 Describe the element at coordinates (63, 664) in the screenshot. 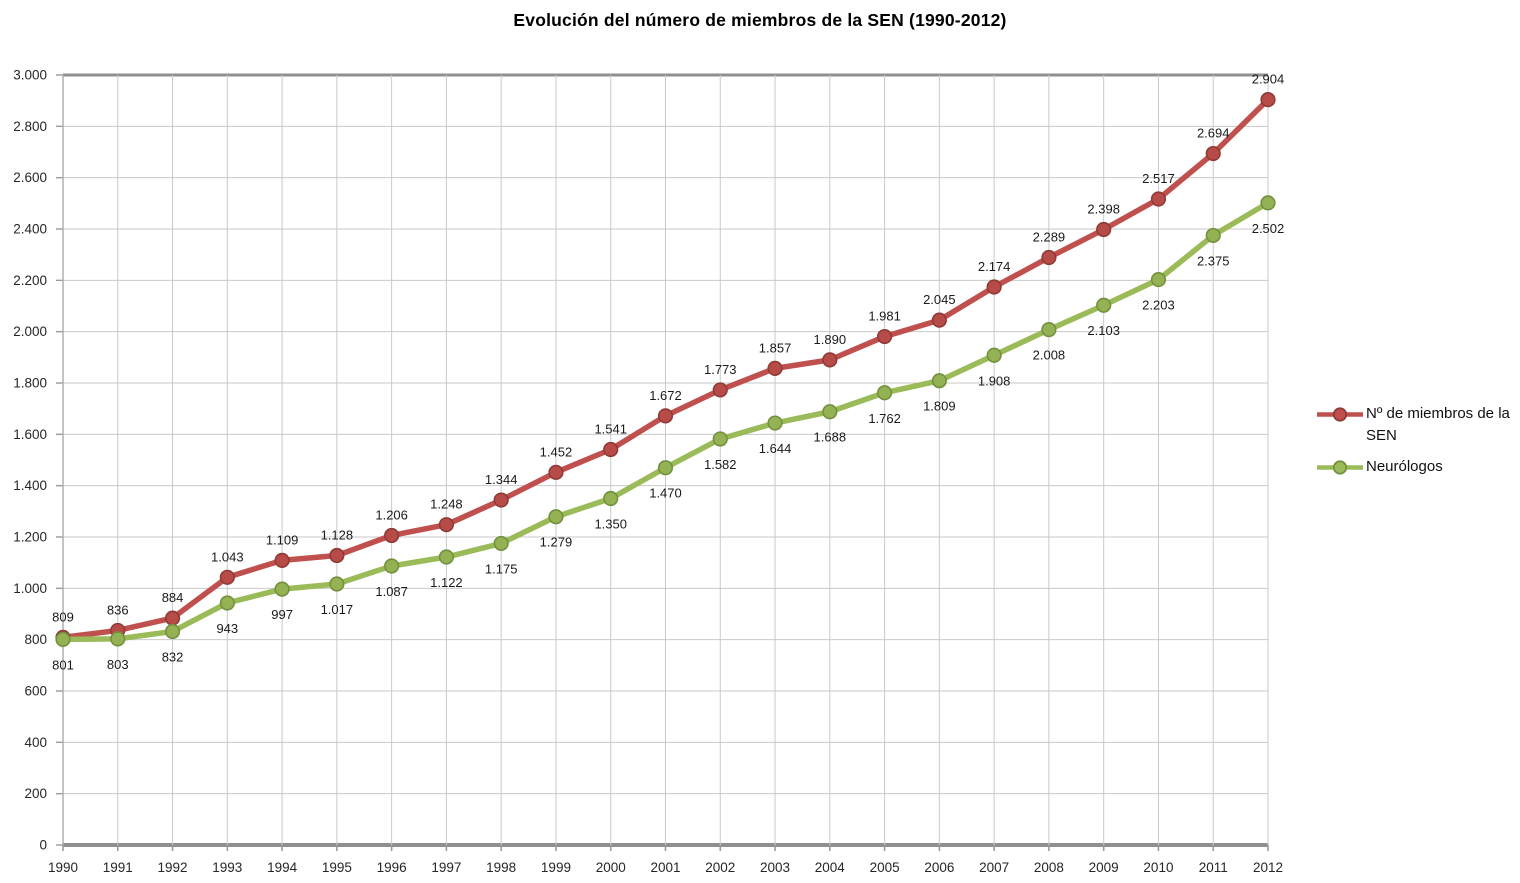

I see `data-point-label: 801` at that location.